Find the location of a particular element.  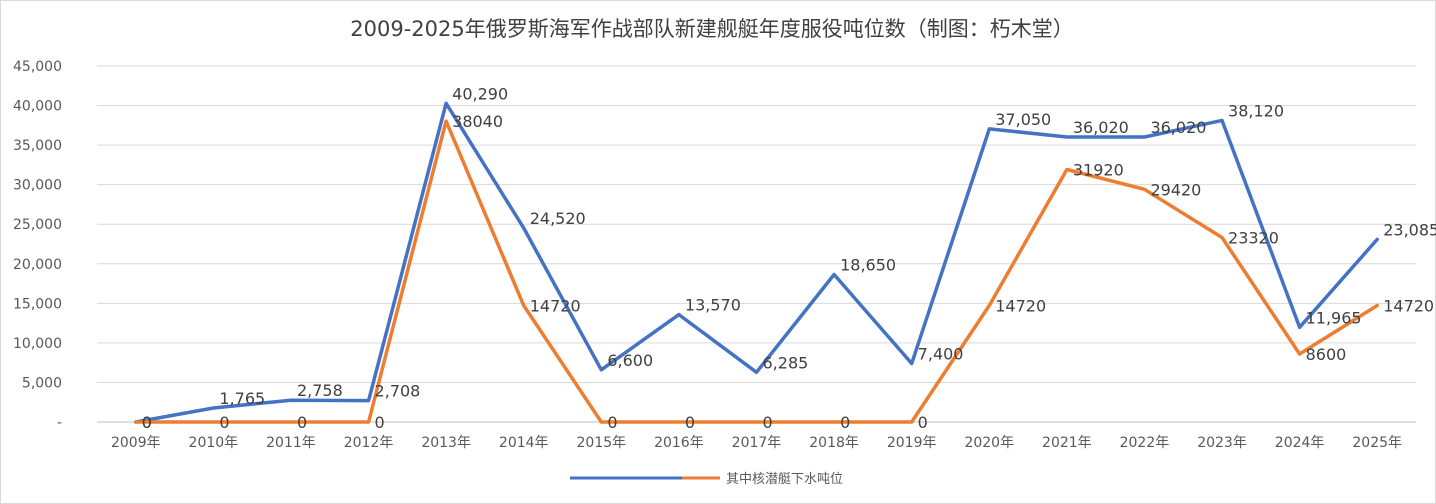

data-label-series-2: 29420 is located at coordinates (1175, 189).